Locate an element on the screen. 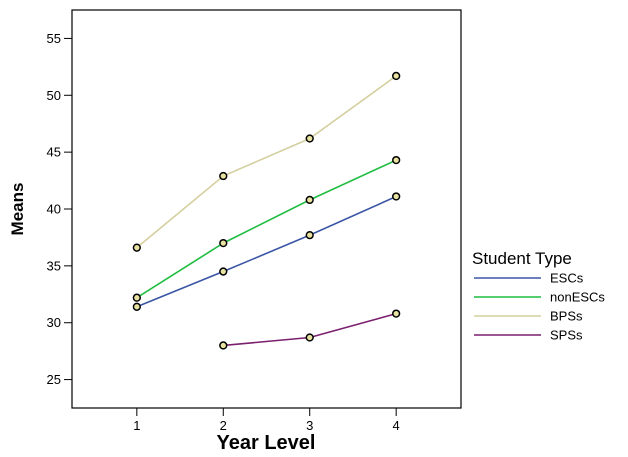 The height and width of the screenshot is (457, 628). y-tick-label: 40 is located at coordinates (54, 209).